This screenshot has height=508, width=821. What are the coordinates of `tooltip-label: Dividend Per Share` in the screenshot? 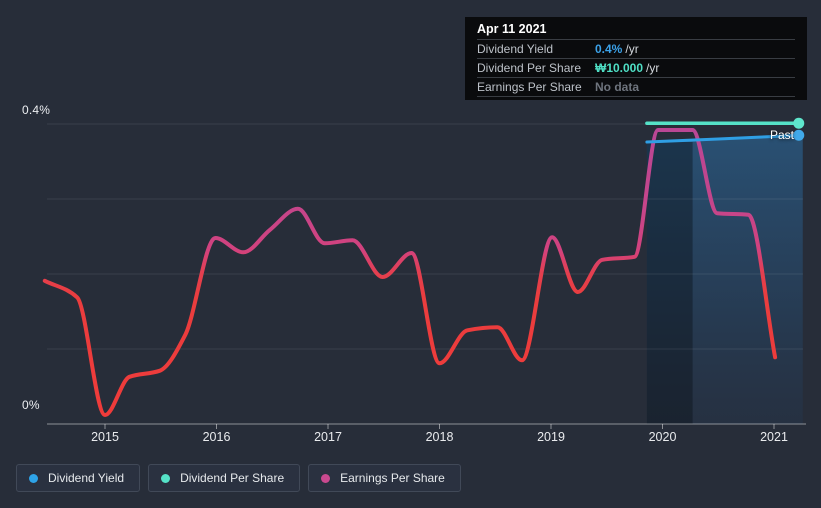 It's located at (529, 68).